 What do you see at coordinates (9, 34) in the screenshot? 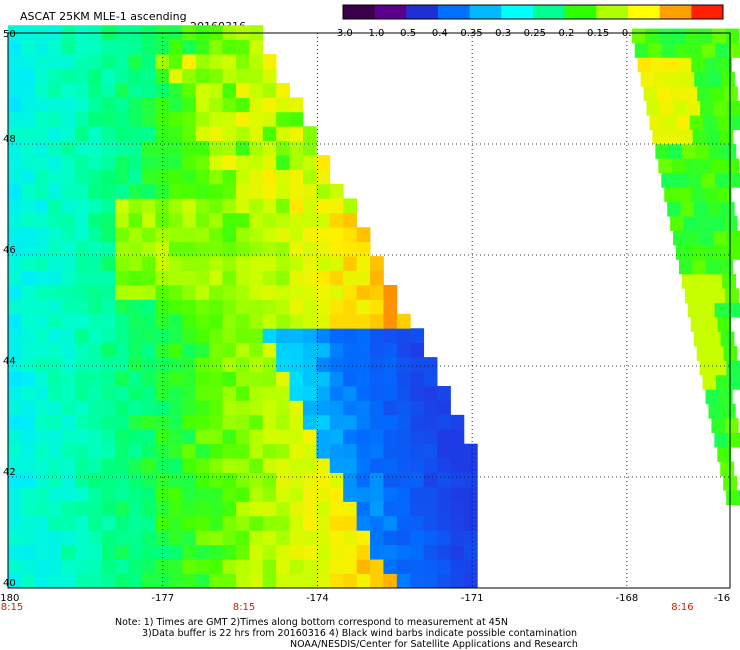
I see `y-tick-label: 50` at bounding box center [9, 34].